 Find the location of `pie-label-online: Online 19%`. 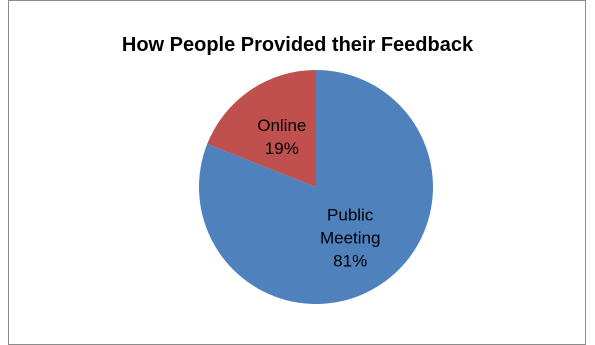

pie-label-online: Online 19% is located at coordinates (281, 137).